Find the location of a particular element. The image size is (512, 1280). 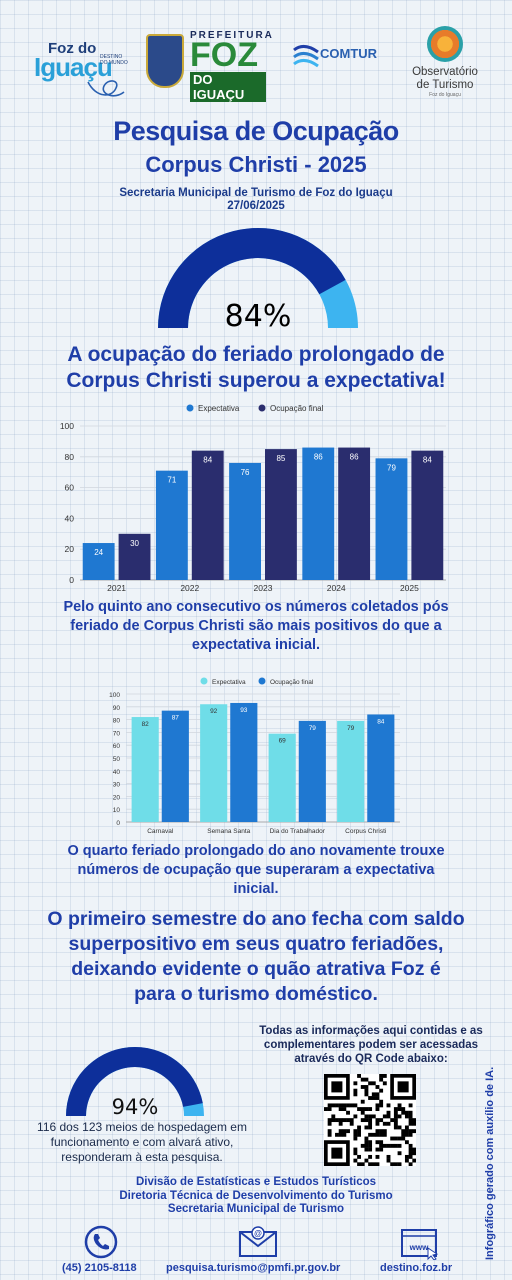

observatorio-line3: Foz do Iguaçu is located at coordinates (445, 95).